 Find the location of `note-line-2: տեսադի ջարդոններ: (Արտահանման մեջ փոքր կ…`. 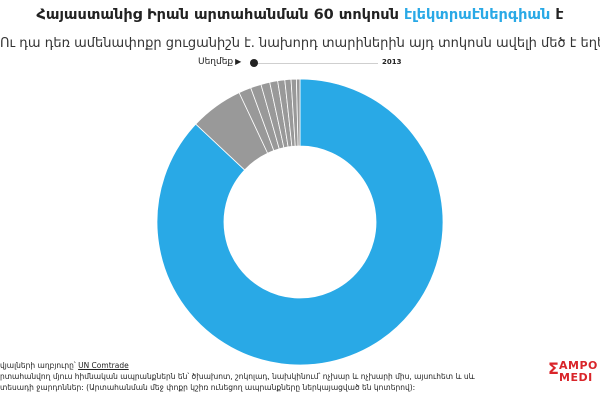

note-line-2: տեսադի ջարդոններ: (Արտահանման մեջ փոքր կ… is located at coordinates (208, 387).